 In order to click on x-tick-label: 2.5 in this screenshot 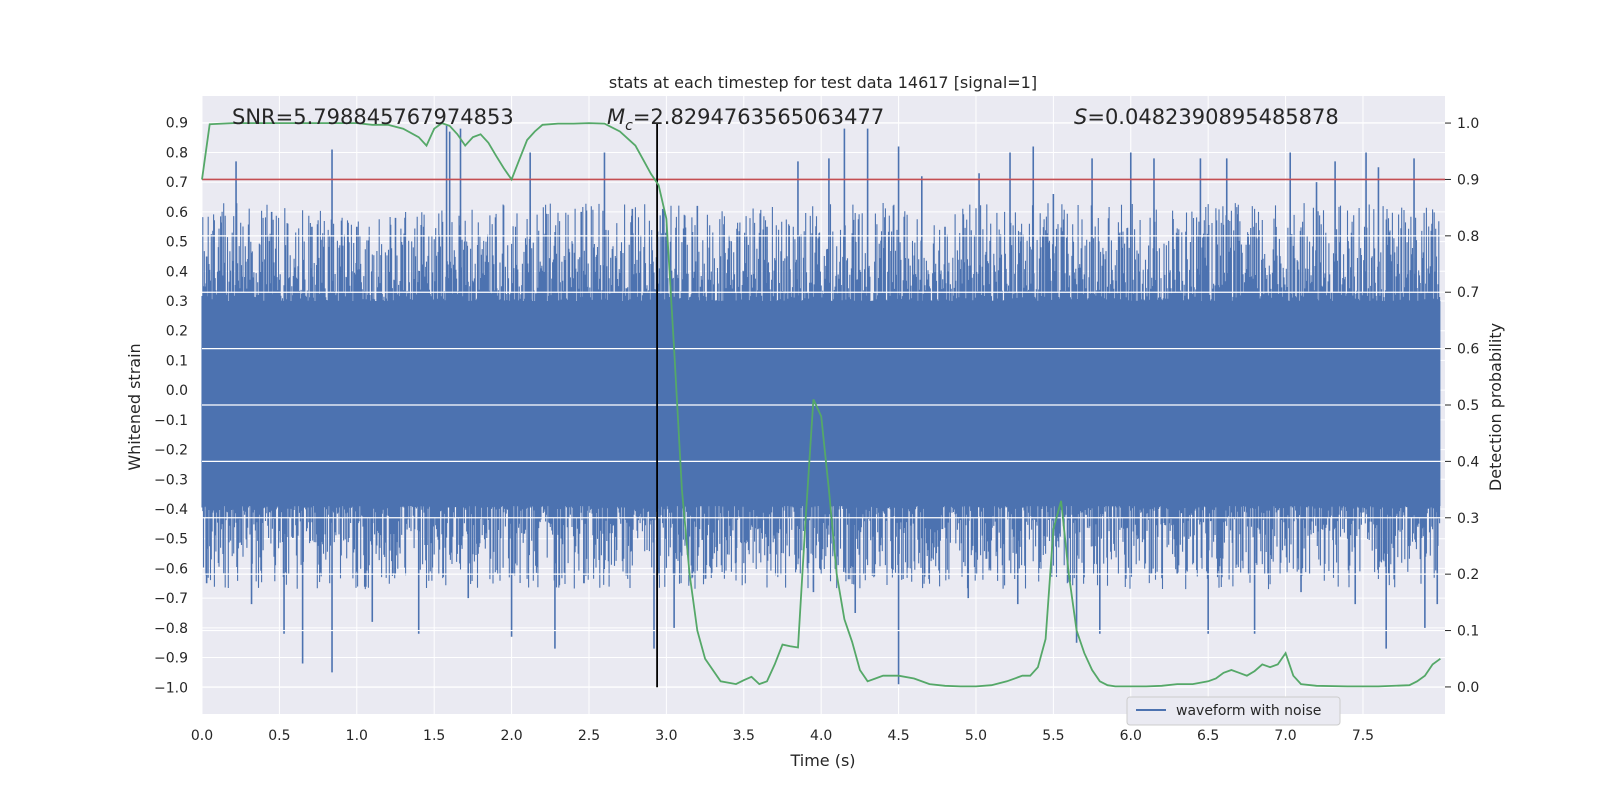, I will do `click(589, 736)`.